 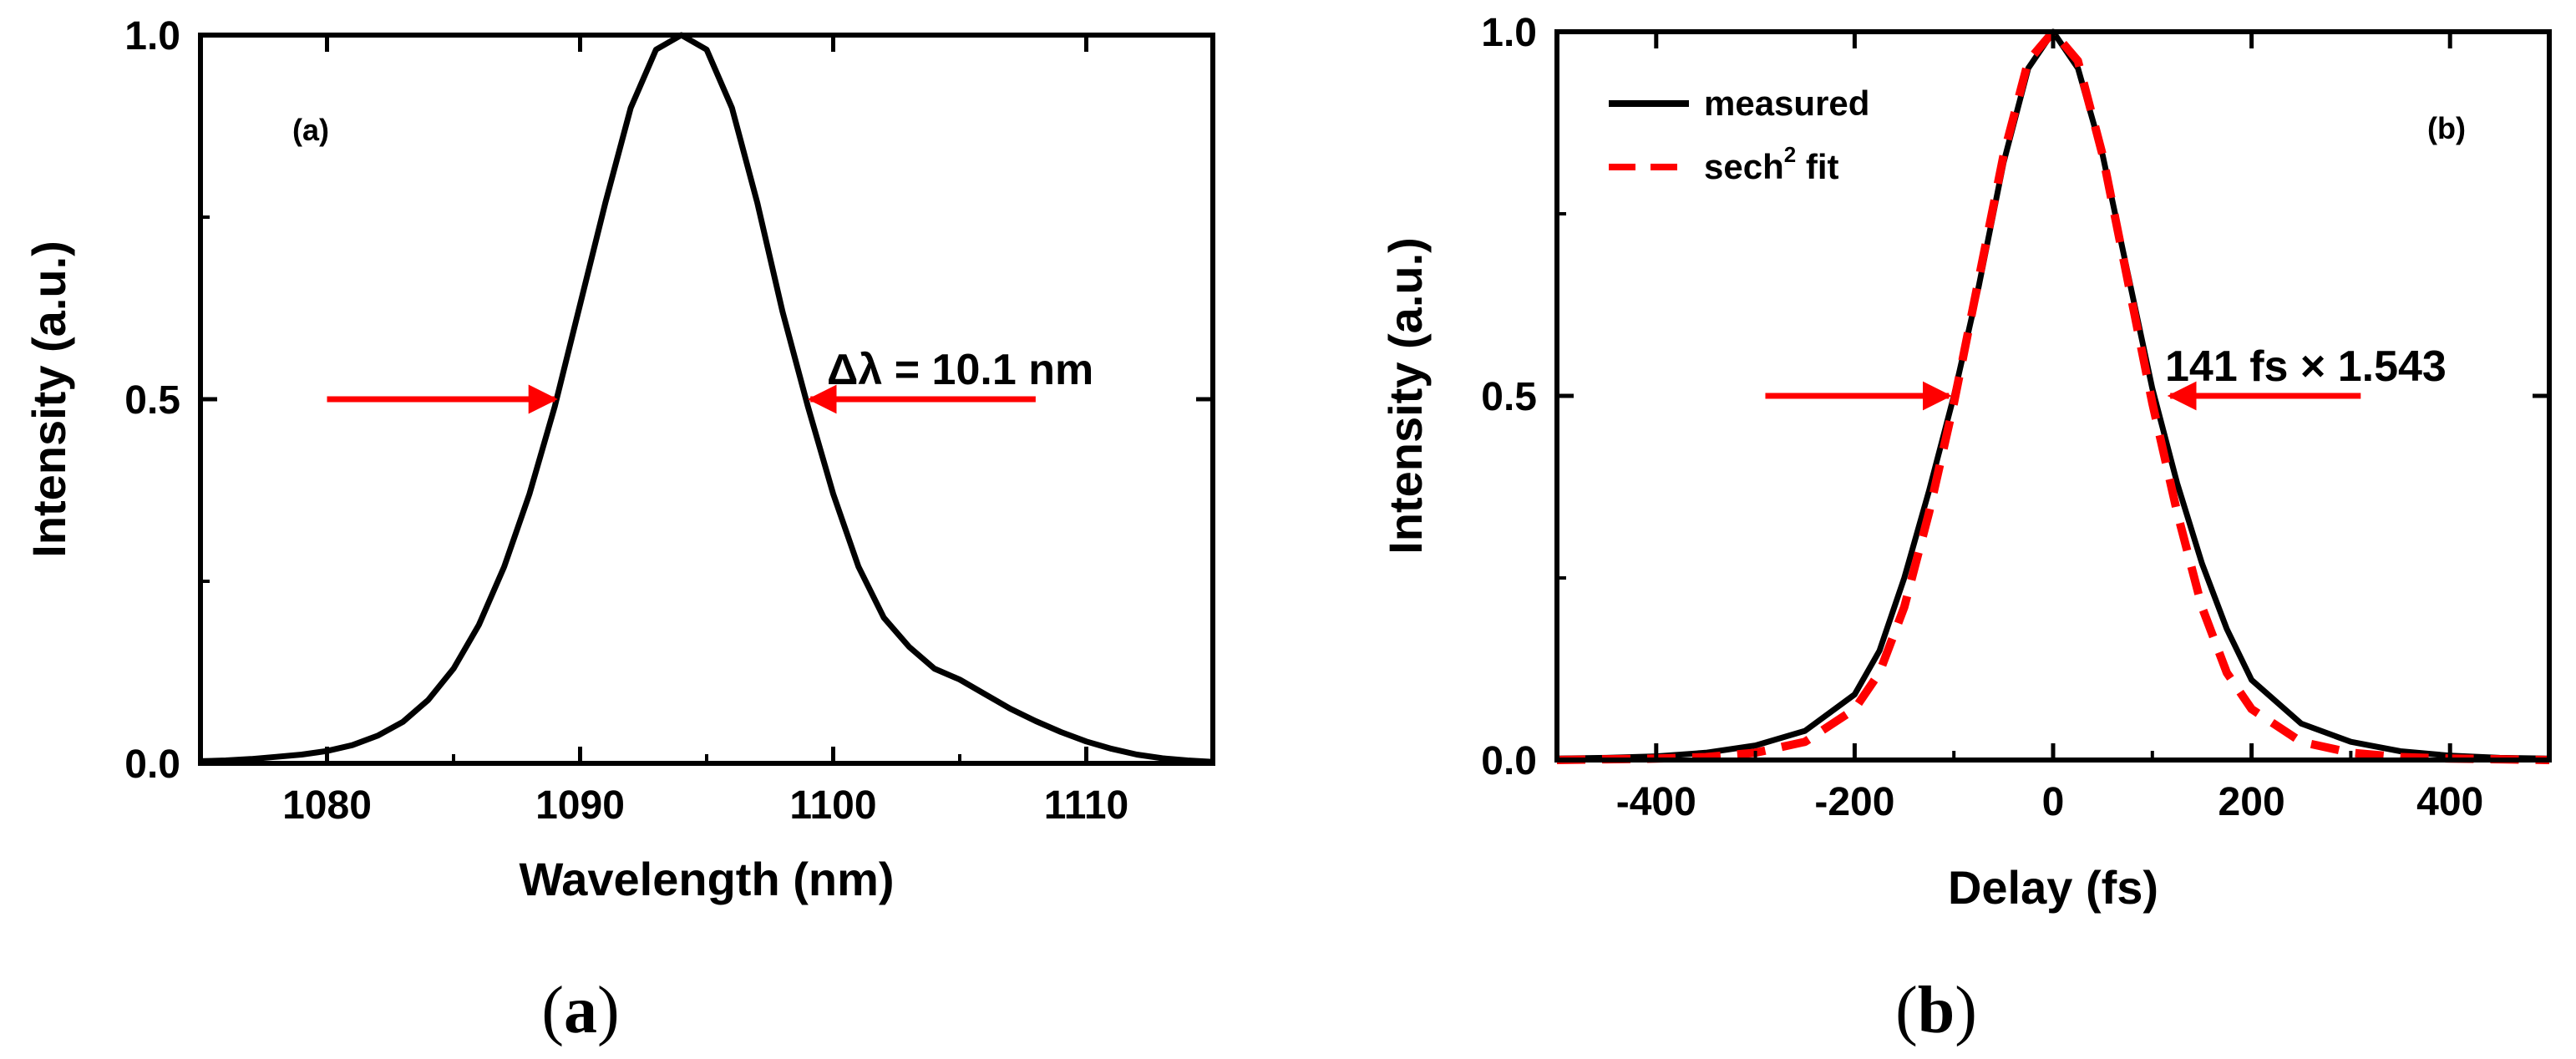 What do you see at coordinates (580, 805) in the screenshot?
I see `x-tick-label-a-1: 1090` at bounding box center [580, 805].